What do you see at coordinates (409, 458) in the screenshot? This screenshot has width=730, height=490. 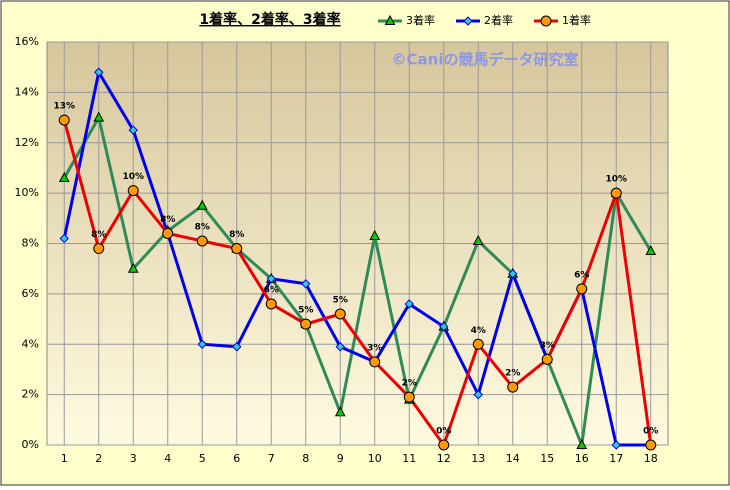 I see `x-tick-label: 11` at bounding box center [409, 458].